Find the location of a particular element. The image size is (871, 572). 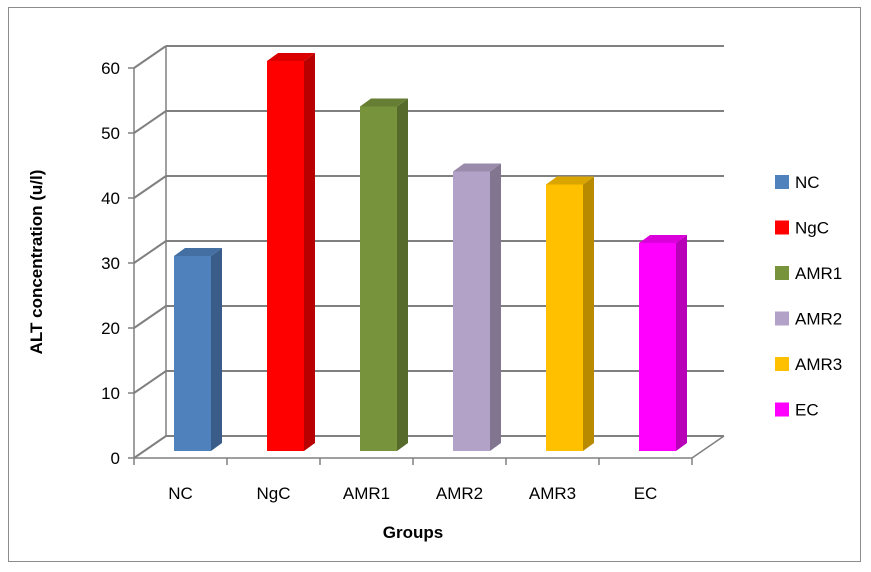

y-tick-label: 50 is located at coordinates (110, 133).